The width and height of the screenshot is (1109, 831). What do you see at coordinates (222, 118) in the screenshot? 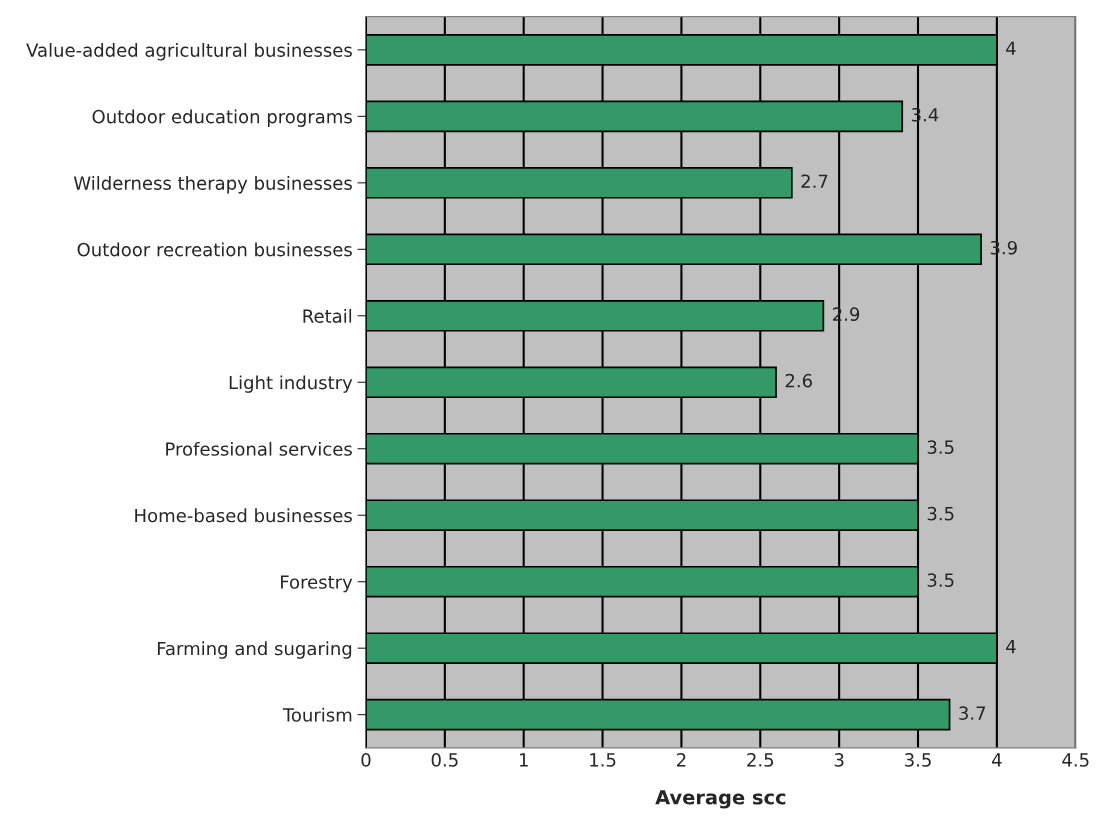
I see `y-tick-label: Outdoor education programs` at bounding box center [222, 118].